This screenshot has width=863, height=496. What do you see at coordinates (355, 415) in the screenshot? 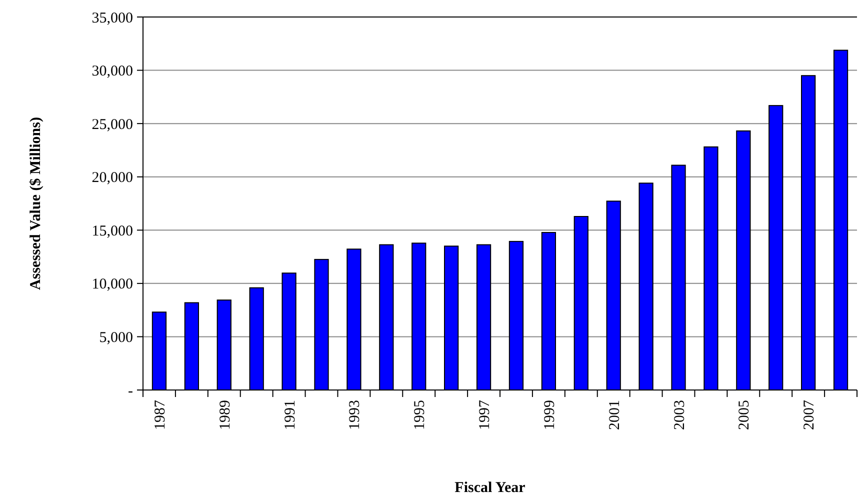
I see `x-tick-label: 1993` at bounding box center [355, 415].